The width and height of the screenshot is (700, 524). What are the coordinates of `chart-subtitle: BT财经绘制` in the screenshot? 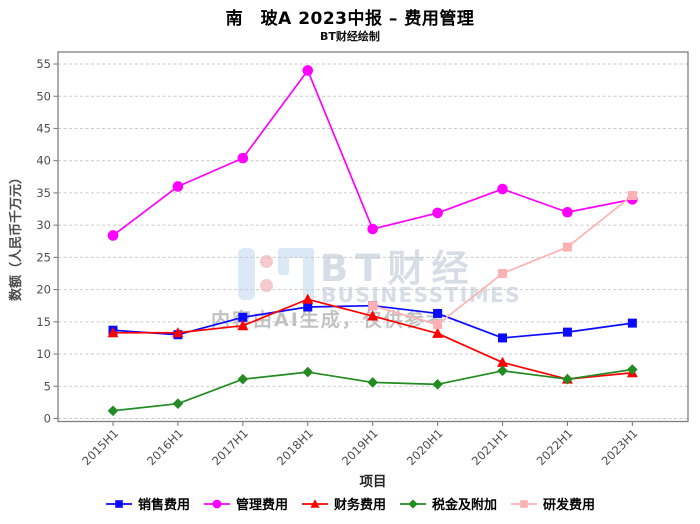 It's located at (350, 36).